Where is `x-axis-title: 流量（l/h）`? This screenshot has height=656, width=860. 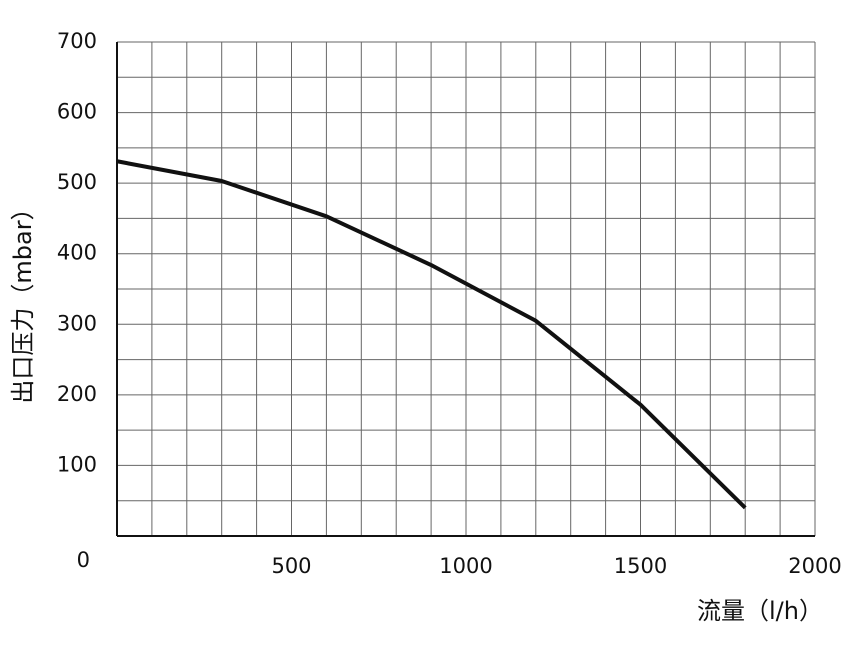 x-axis-title: 流量（l/h） is located at coordinates (760, 611).